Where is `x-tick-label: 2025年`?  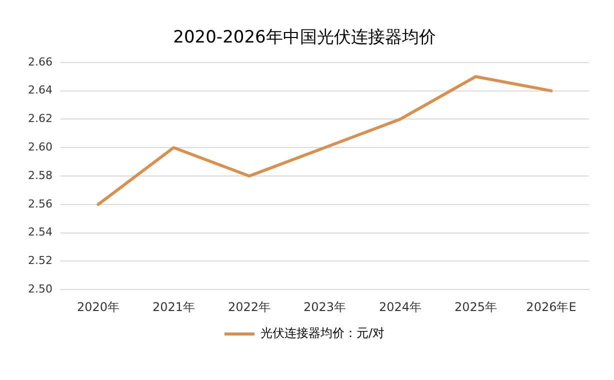
x-tick-label: 2025年 is located at coordinates (476, 307).